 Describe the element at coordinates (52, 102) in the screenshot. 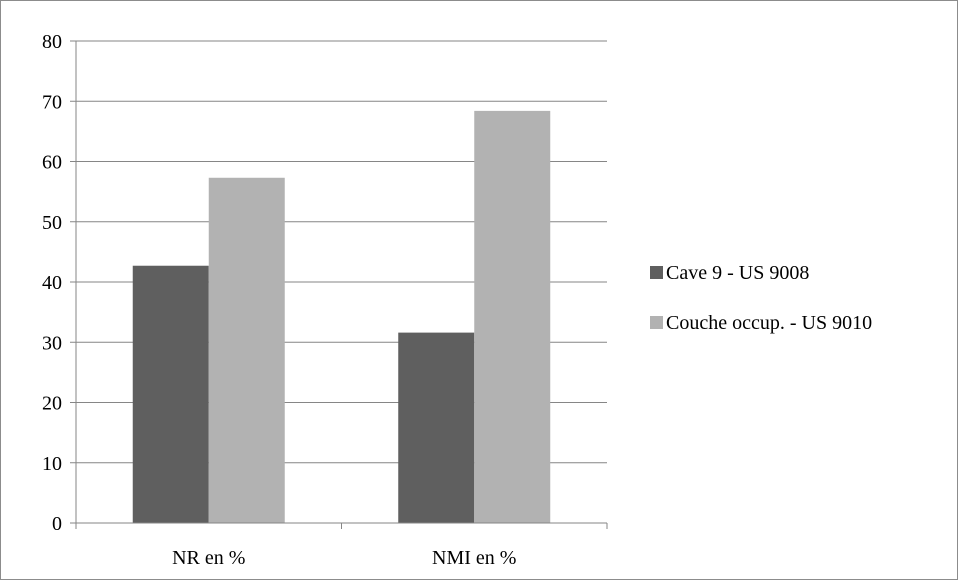

I see `y-tick-label: 70` at that location.